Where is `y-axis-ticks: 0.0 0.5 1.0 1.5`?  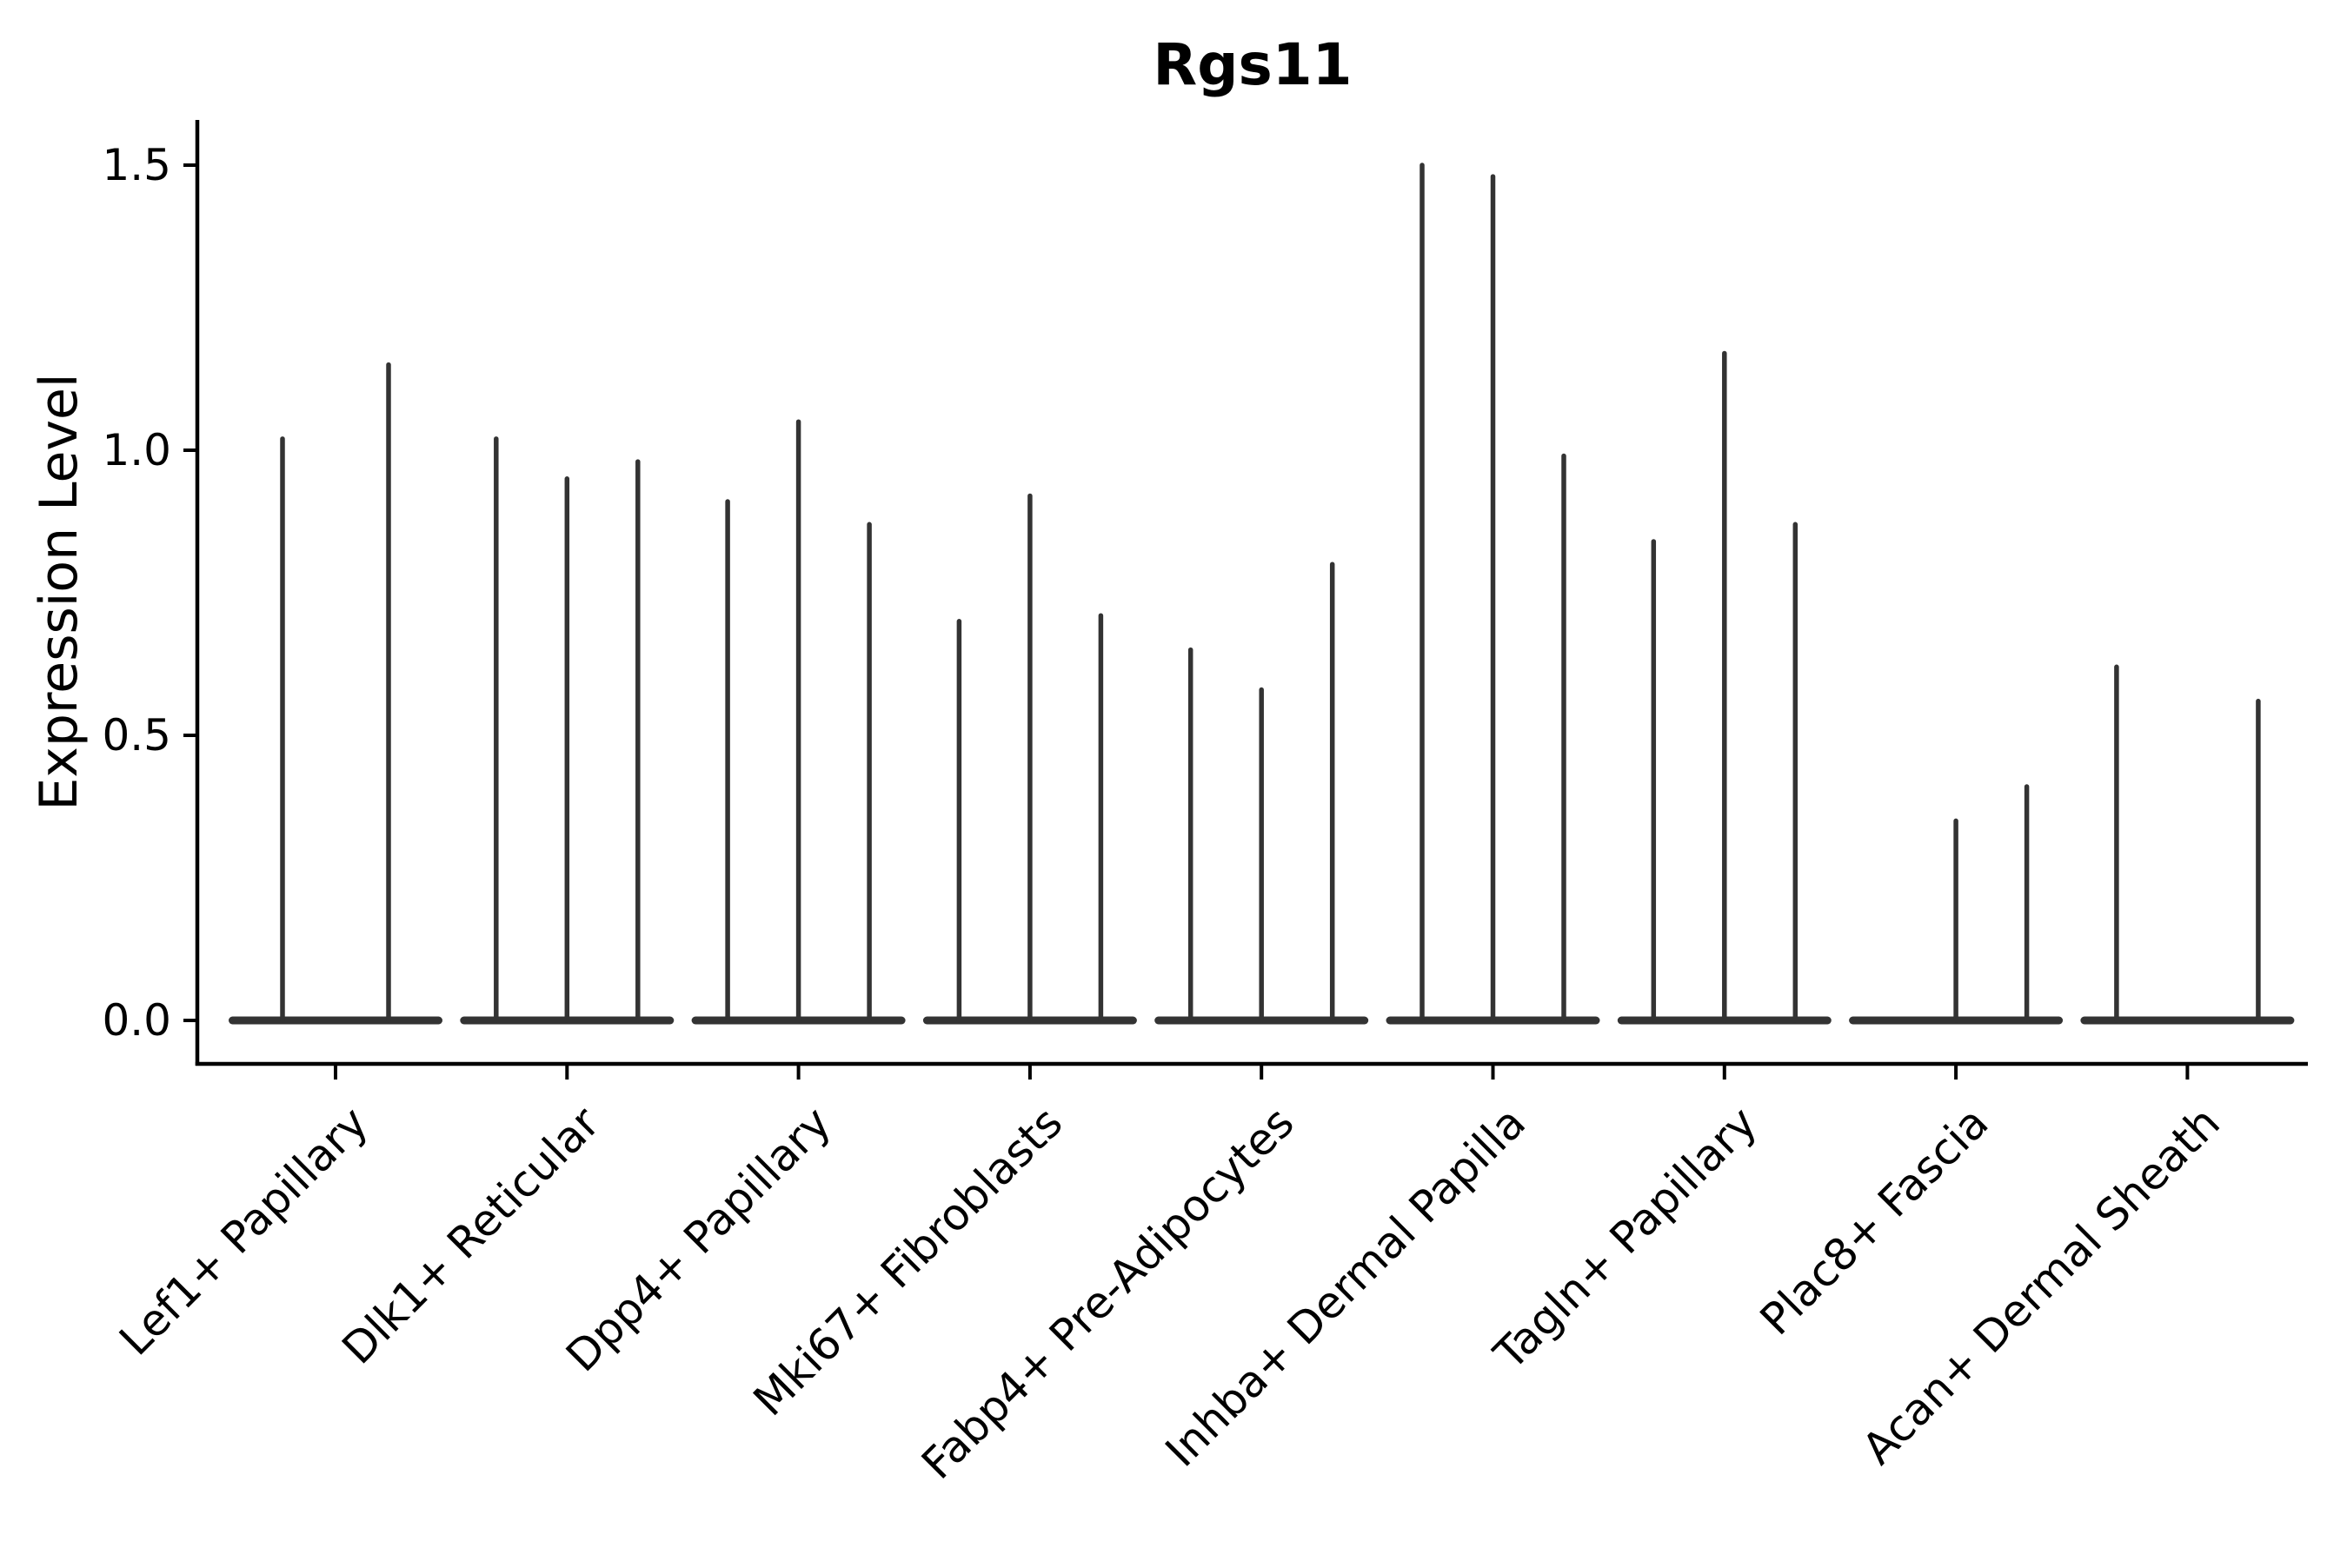 y-axis-ticks: 0.0 0.5 1.0 1.5 is located at coordinates (149, 593).